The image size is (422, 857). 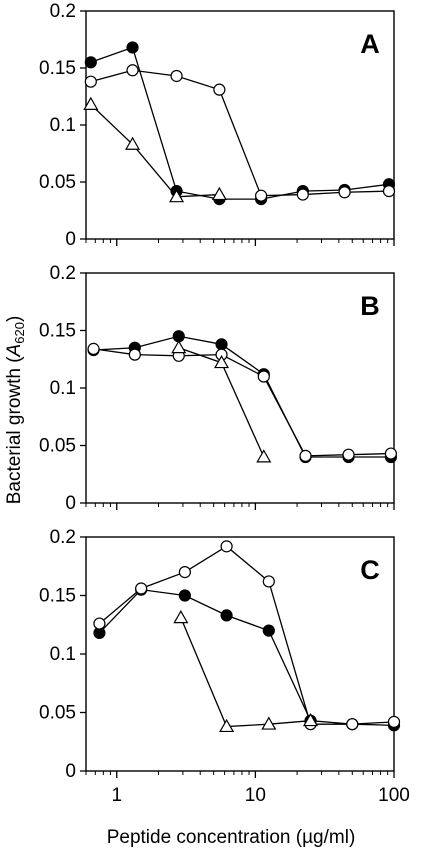 I want to click on panel-label: C, so click(x=370, y=570).